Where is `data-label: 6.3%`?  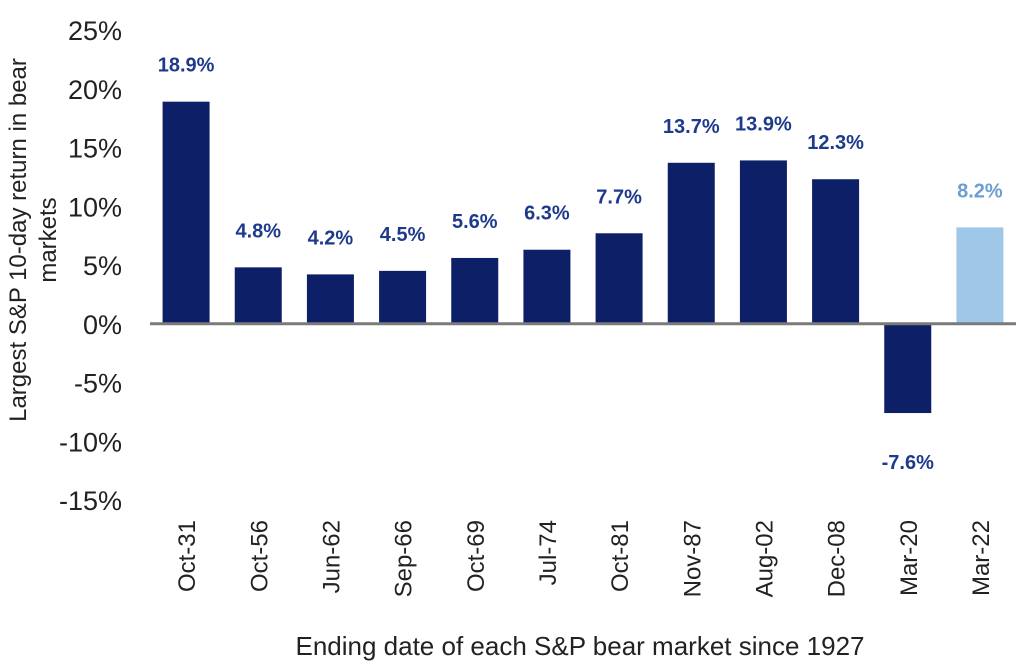
data-label: 6.3% is located at coordinates (547, 214).